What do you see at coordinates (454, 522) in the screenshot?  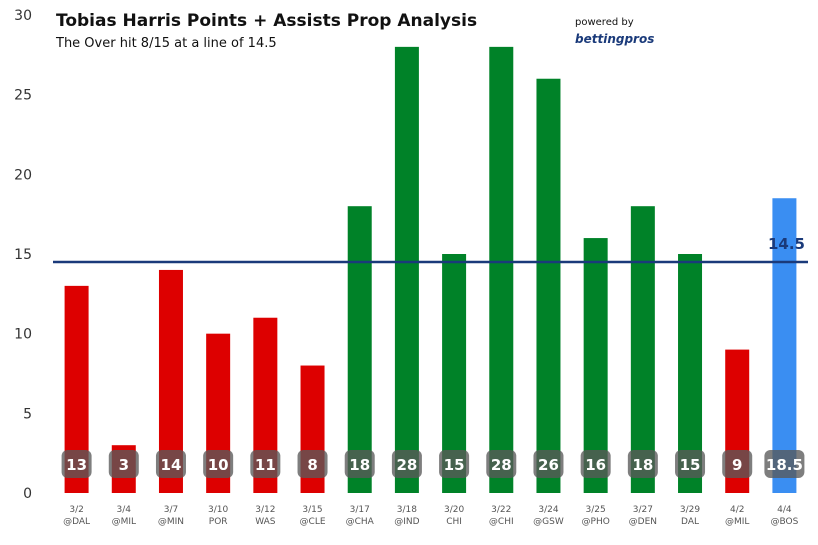 I see `x-tick-opponent: CHI` at bounding box center [454, 522].